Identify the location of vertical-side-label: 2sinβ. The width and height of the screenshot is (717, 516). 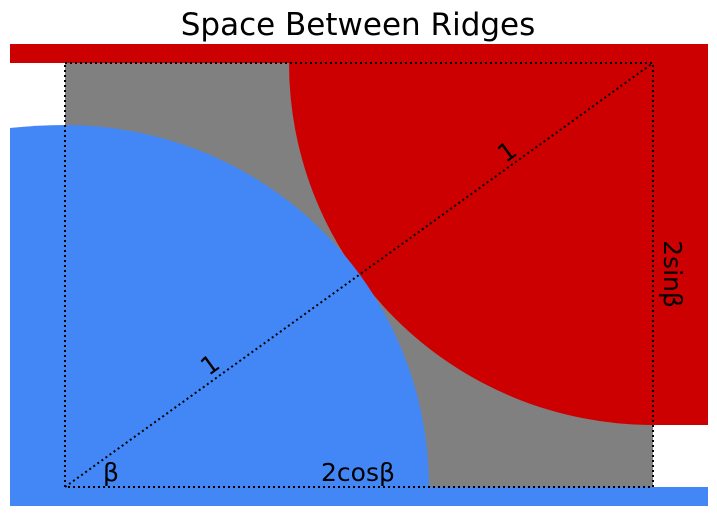
(672, 274).